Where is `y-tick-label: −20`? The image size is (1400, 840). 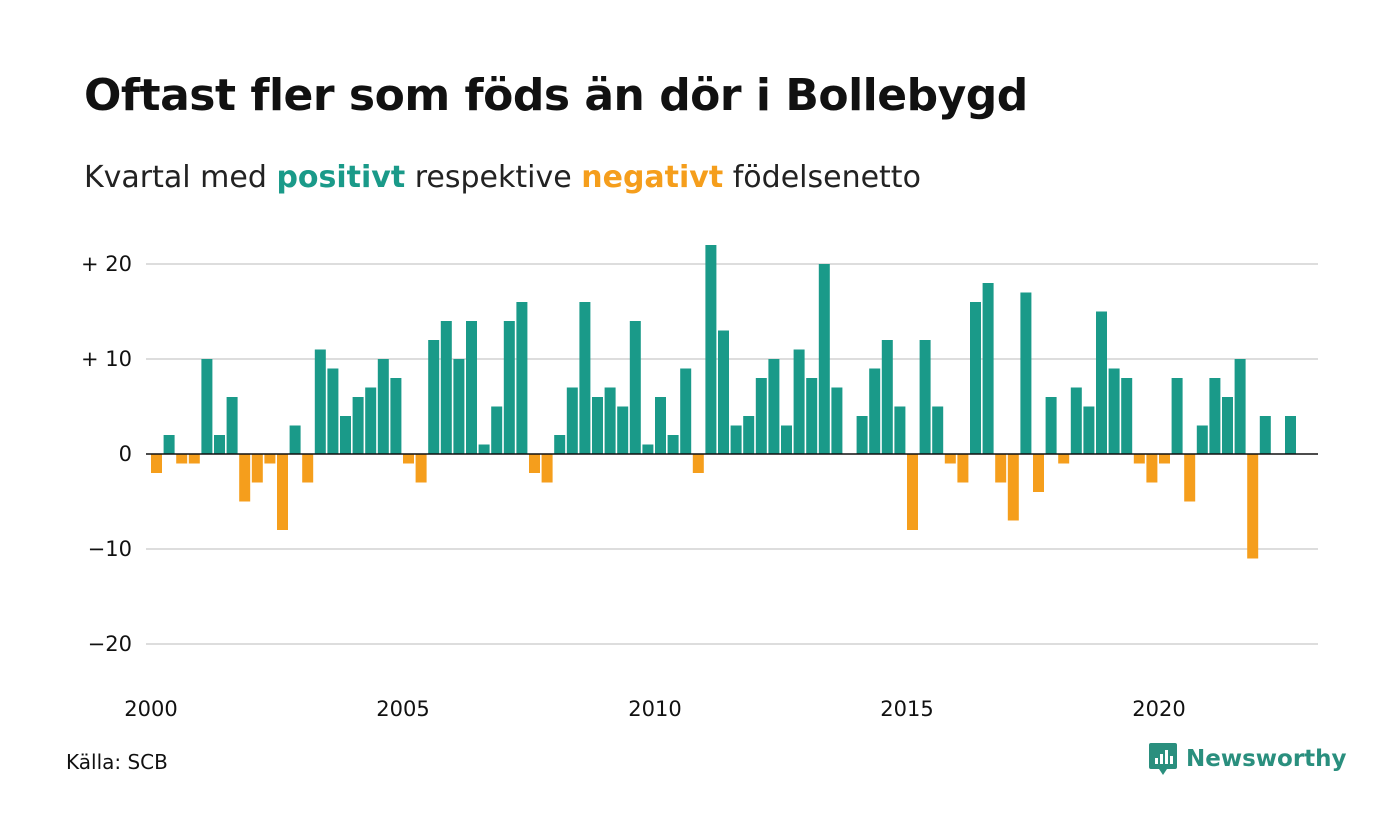
y-tick-label: −20 is located at coordinates (110, 644).